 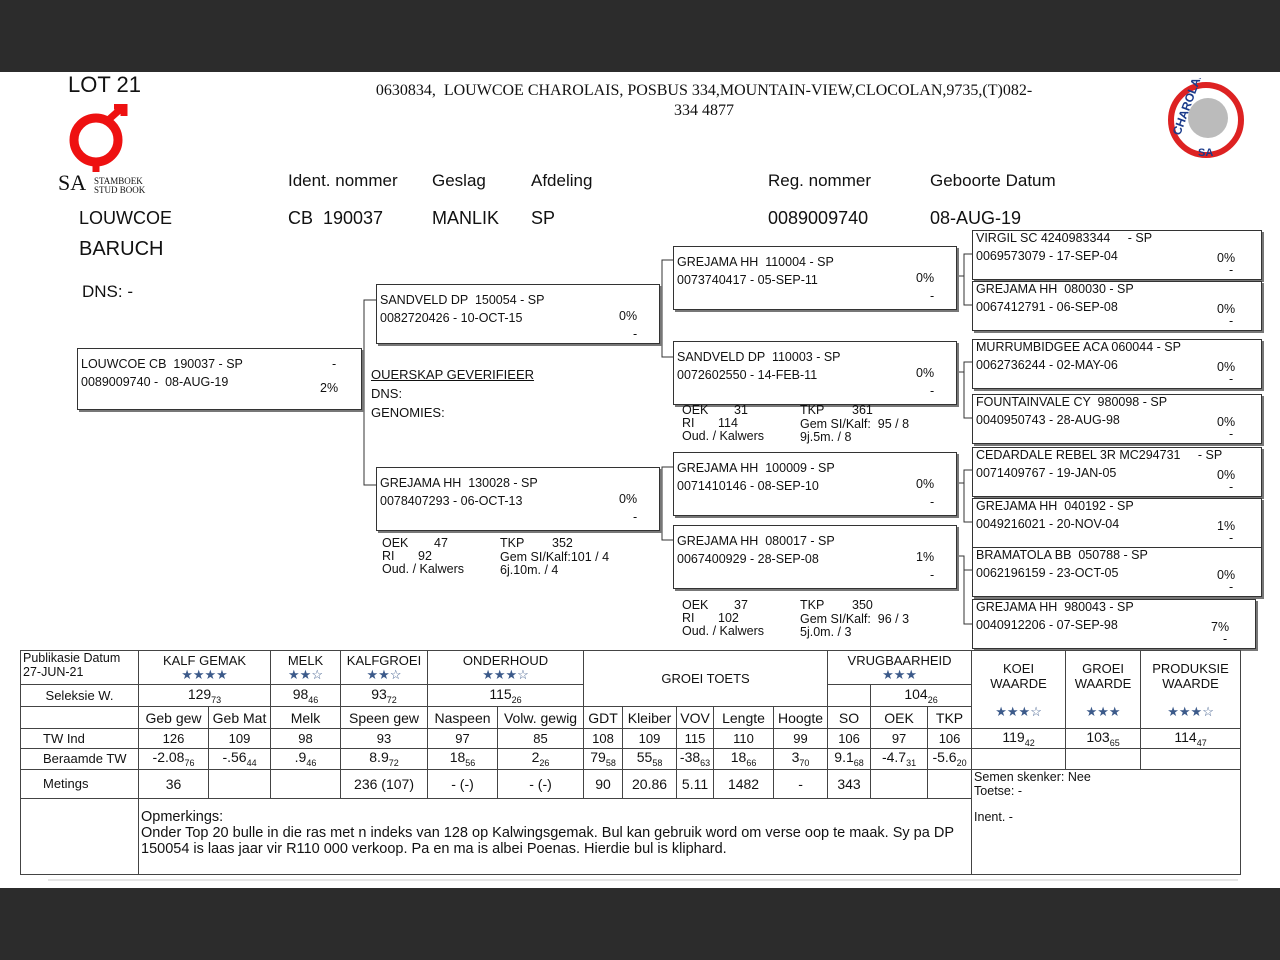 I want to click on cell: 126, so click(x=173, y=738).